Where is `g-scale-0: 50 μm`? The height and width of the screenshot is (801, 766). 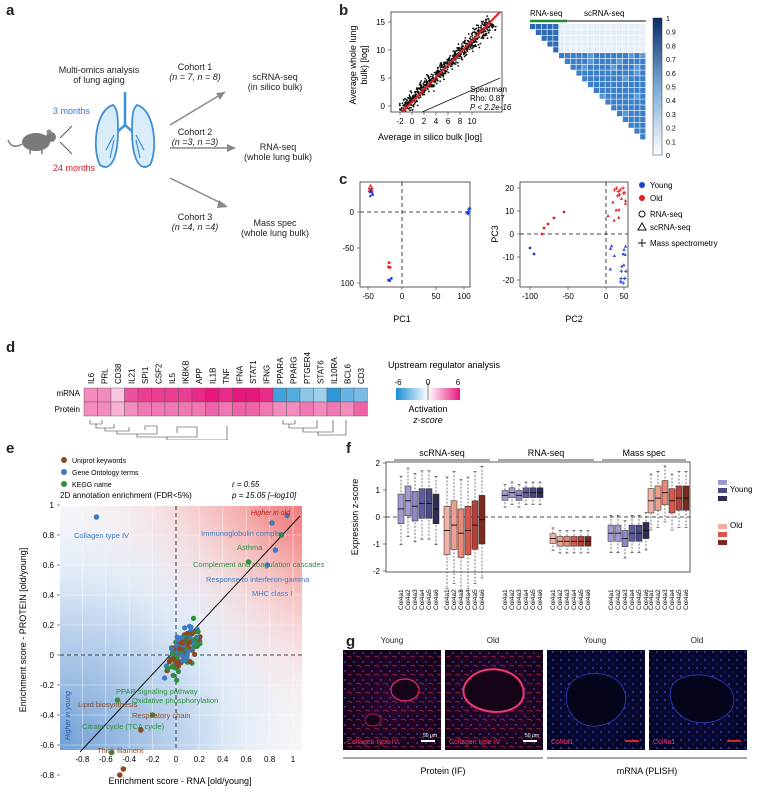 g-scale-0: 50 μm is located at coordinates (430, 736).